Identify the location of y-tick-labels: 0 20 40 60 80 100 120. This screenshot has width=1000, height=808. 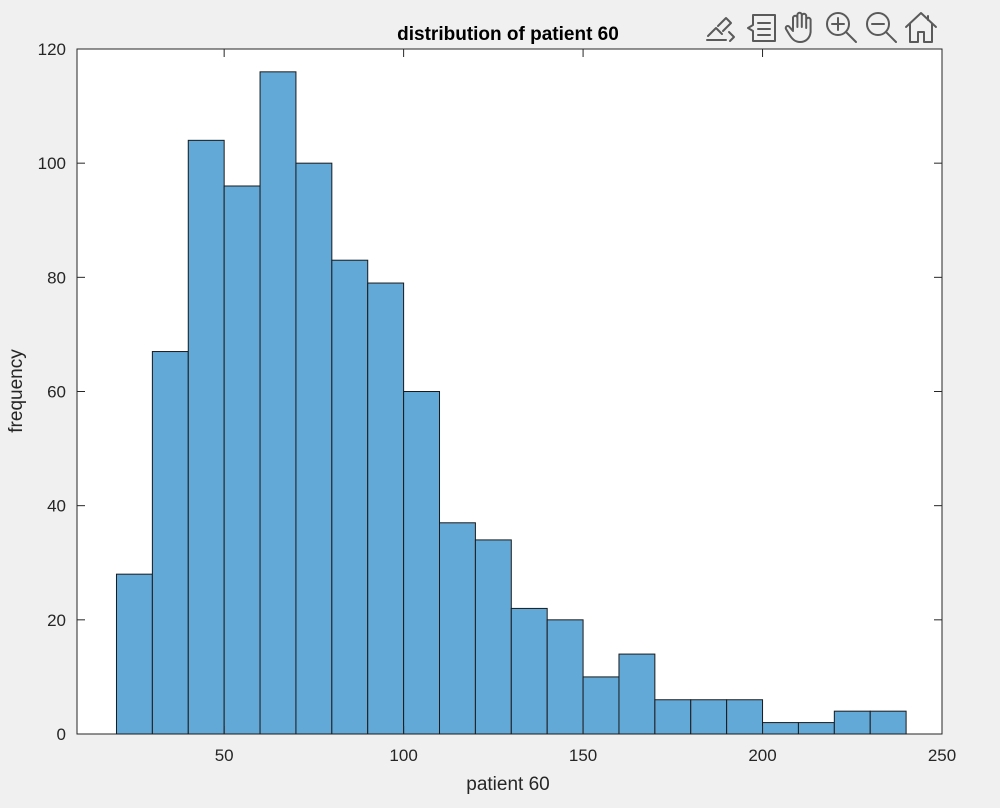
(52, 392).